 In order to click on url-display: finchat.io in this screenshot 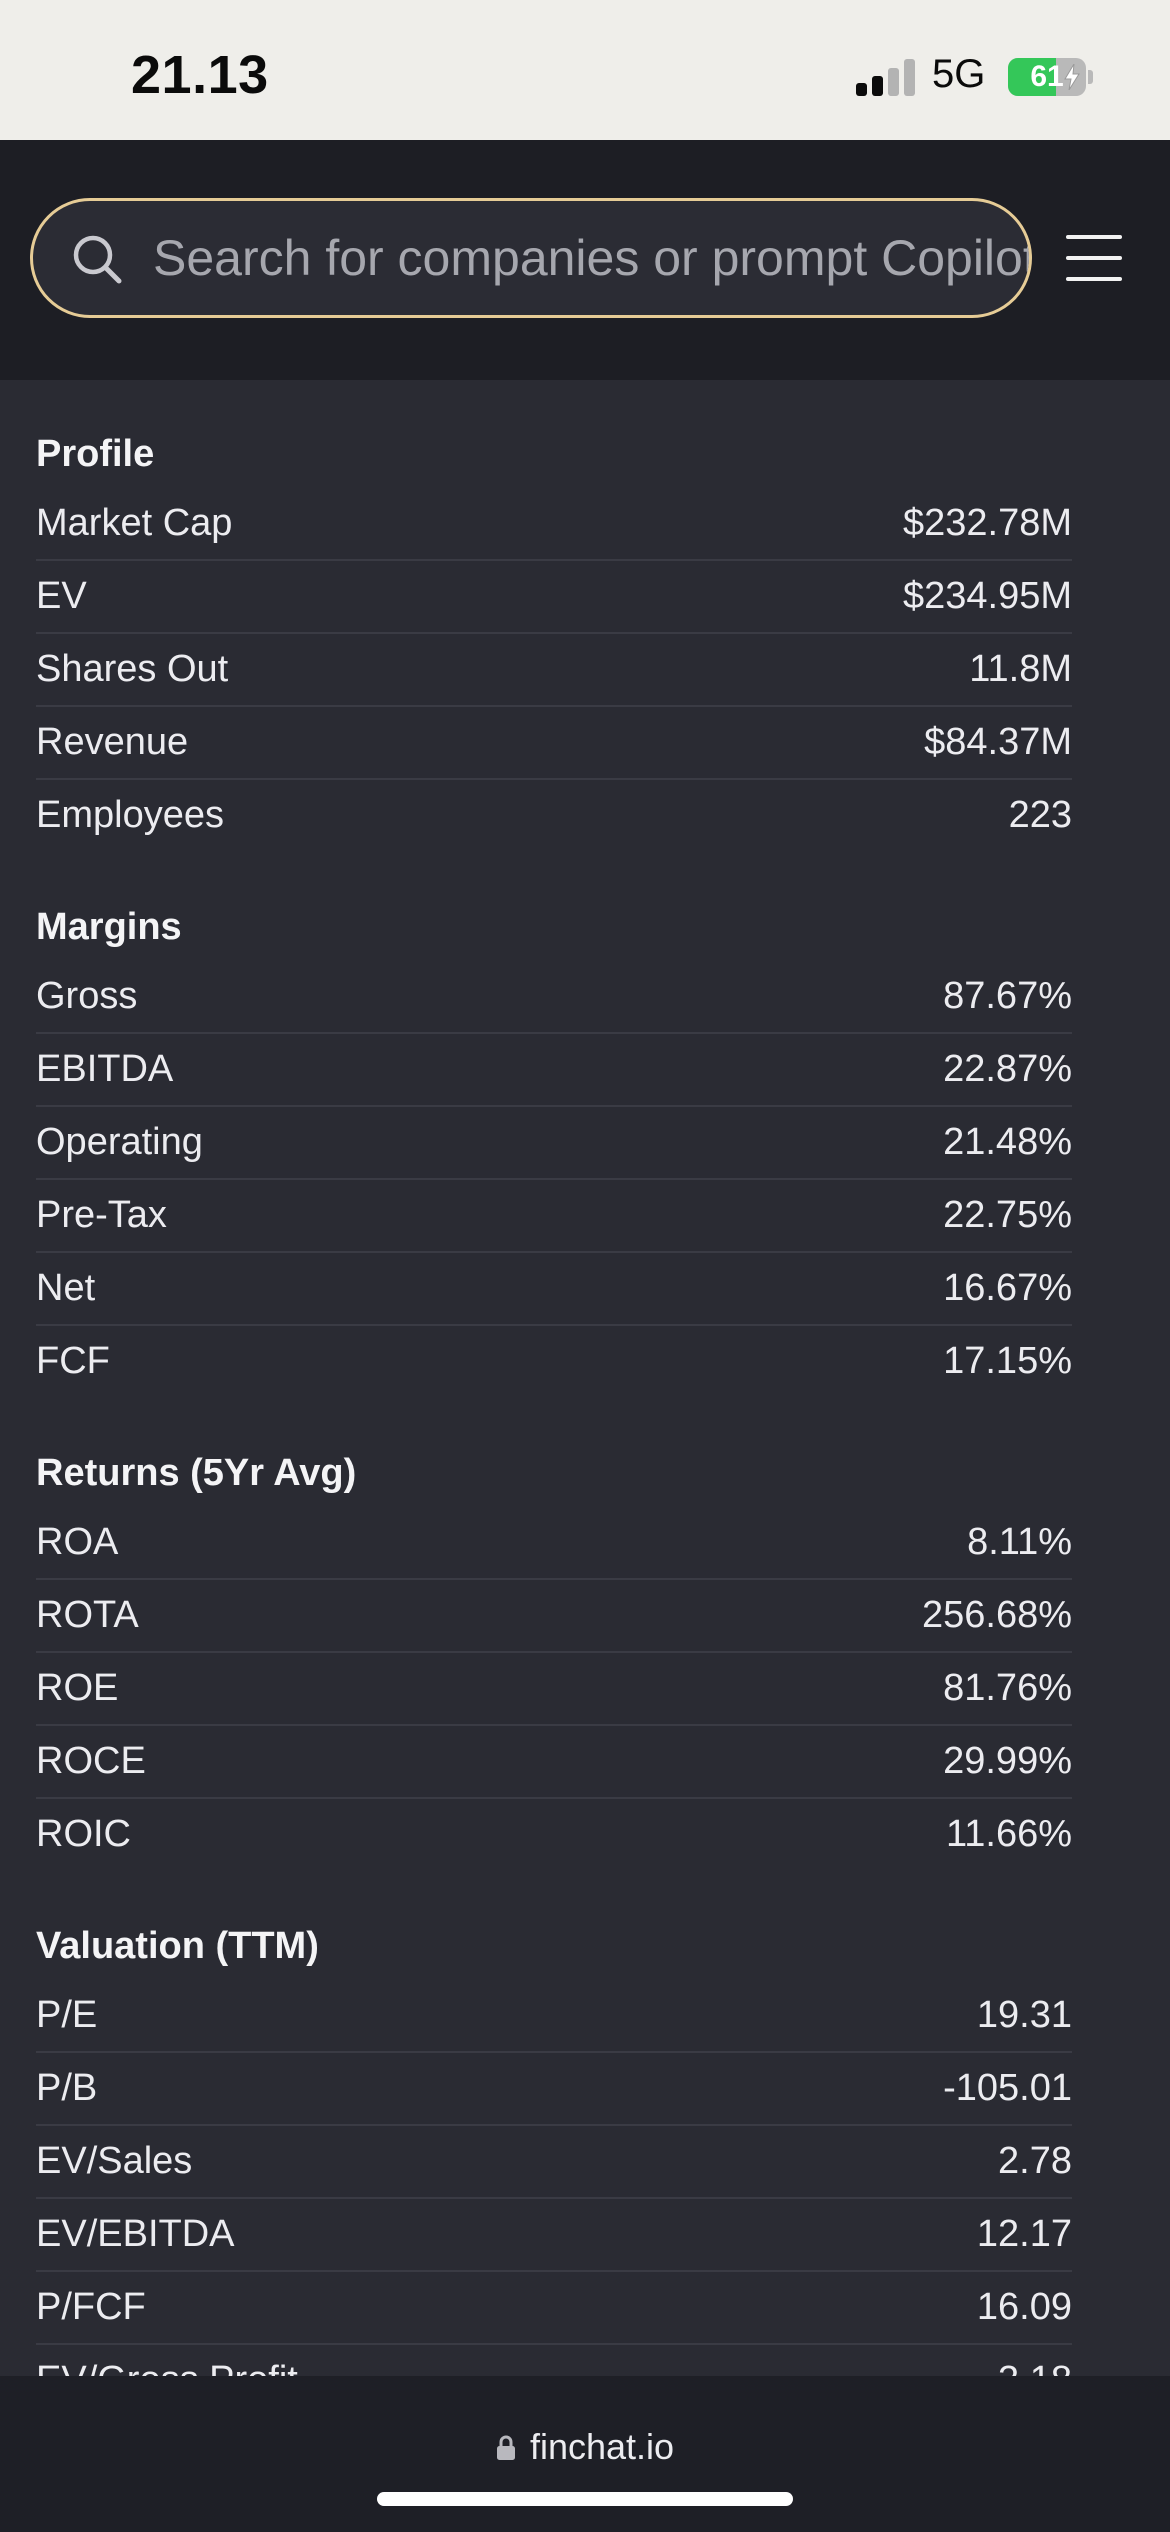, I will do `click(585, 2447)`.